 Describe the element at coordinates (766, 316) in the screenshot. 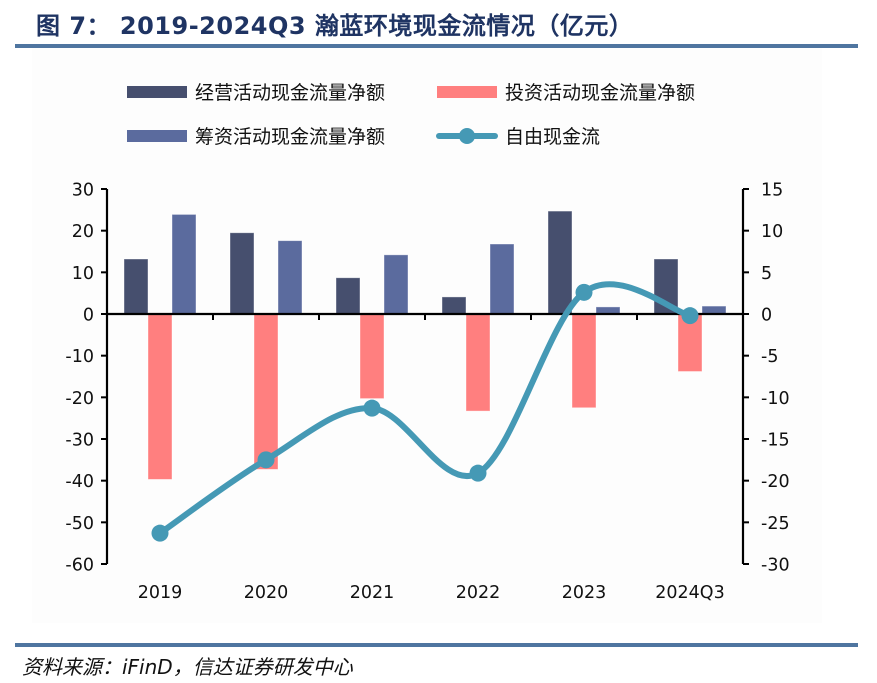

I see `right-tick-label: 0` at that location.